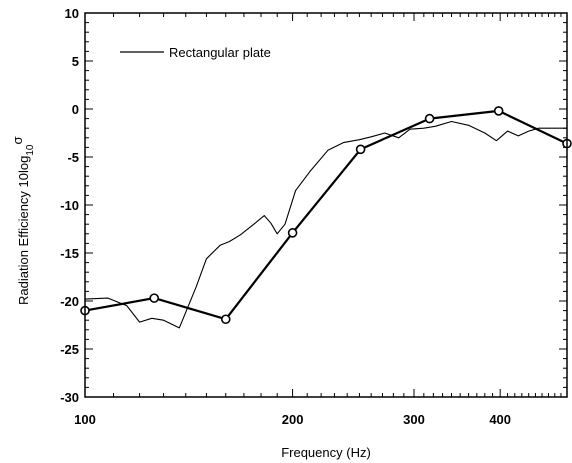 The height and width of the screenshot is (463, 572). I want to click on y-axis-title-subscript: 10, so click(30, 150).